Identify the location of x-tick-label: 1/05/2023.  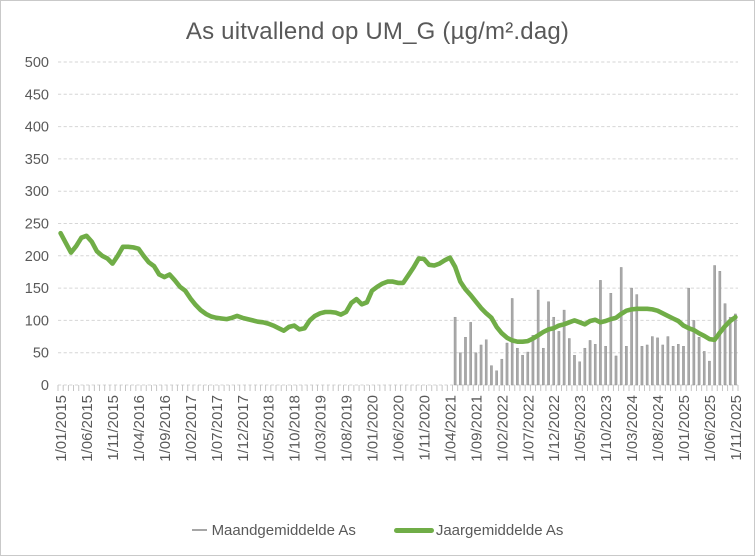
(580, 428).